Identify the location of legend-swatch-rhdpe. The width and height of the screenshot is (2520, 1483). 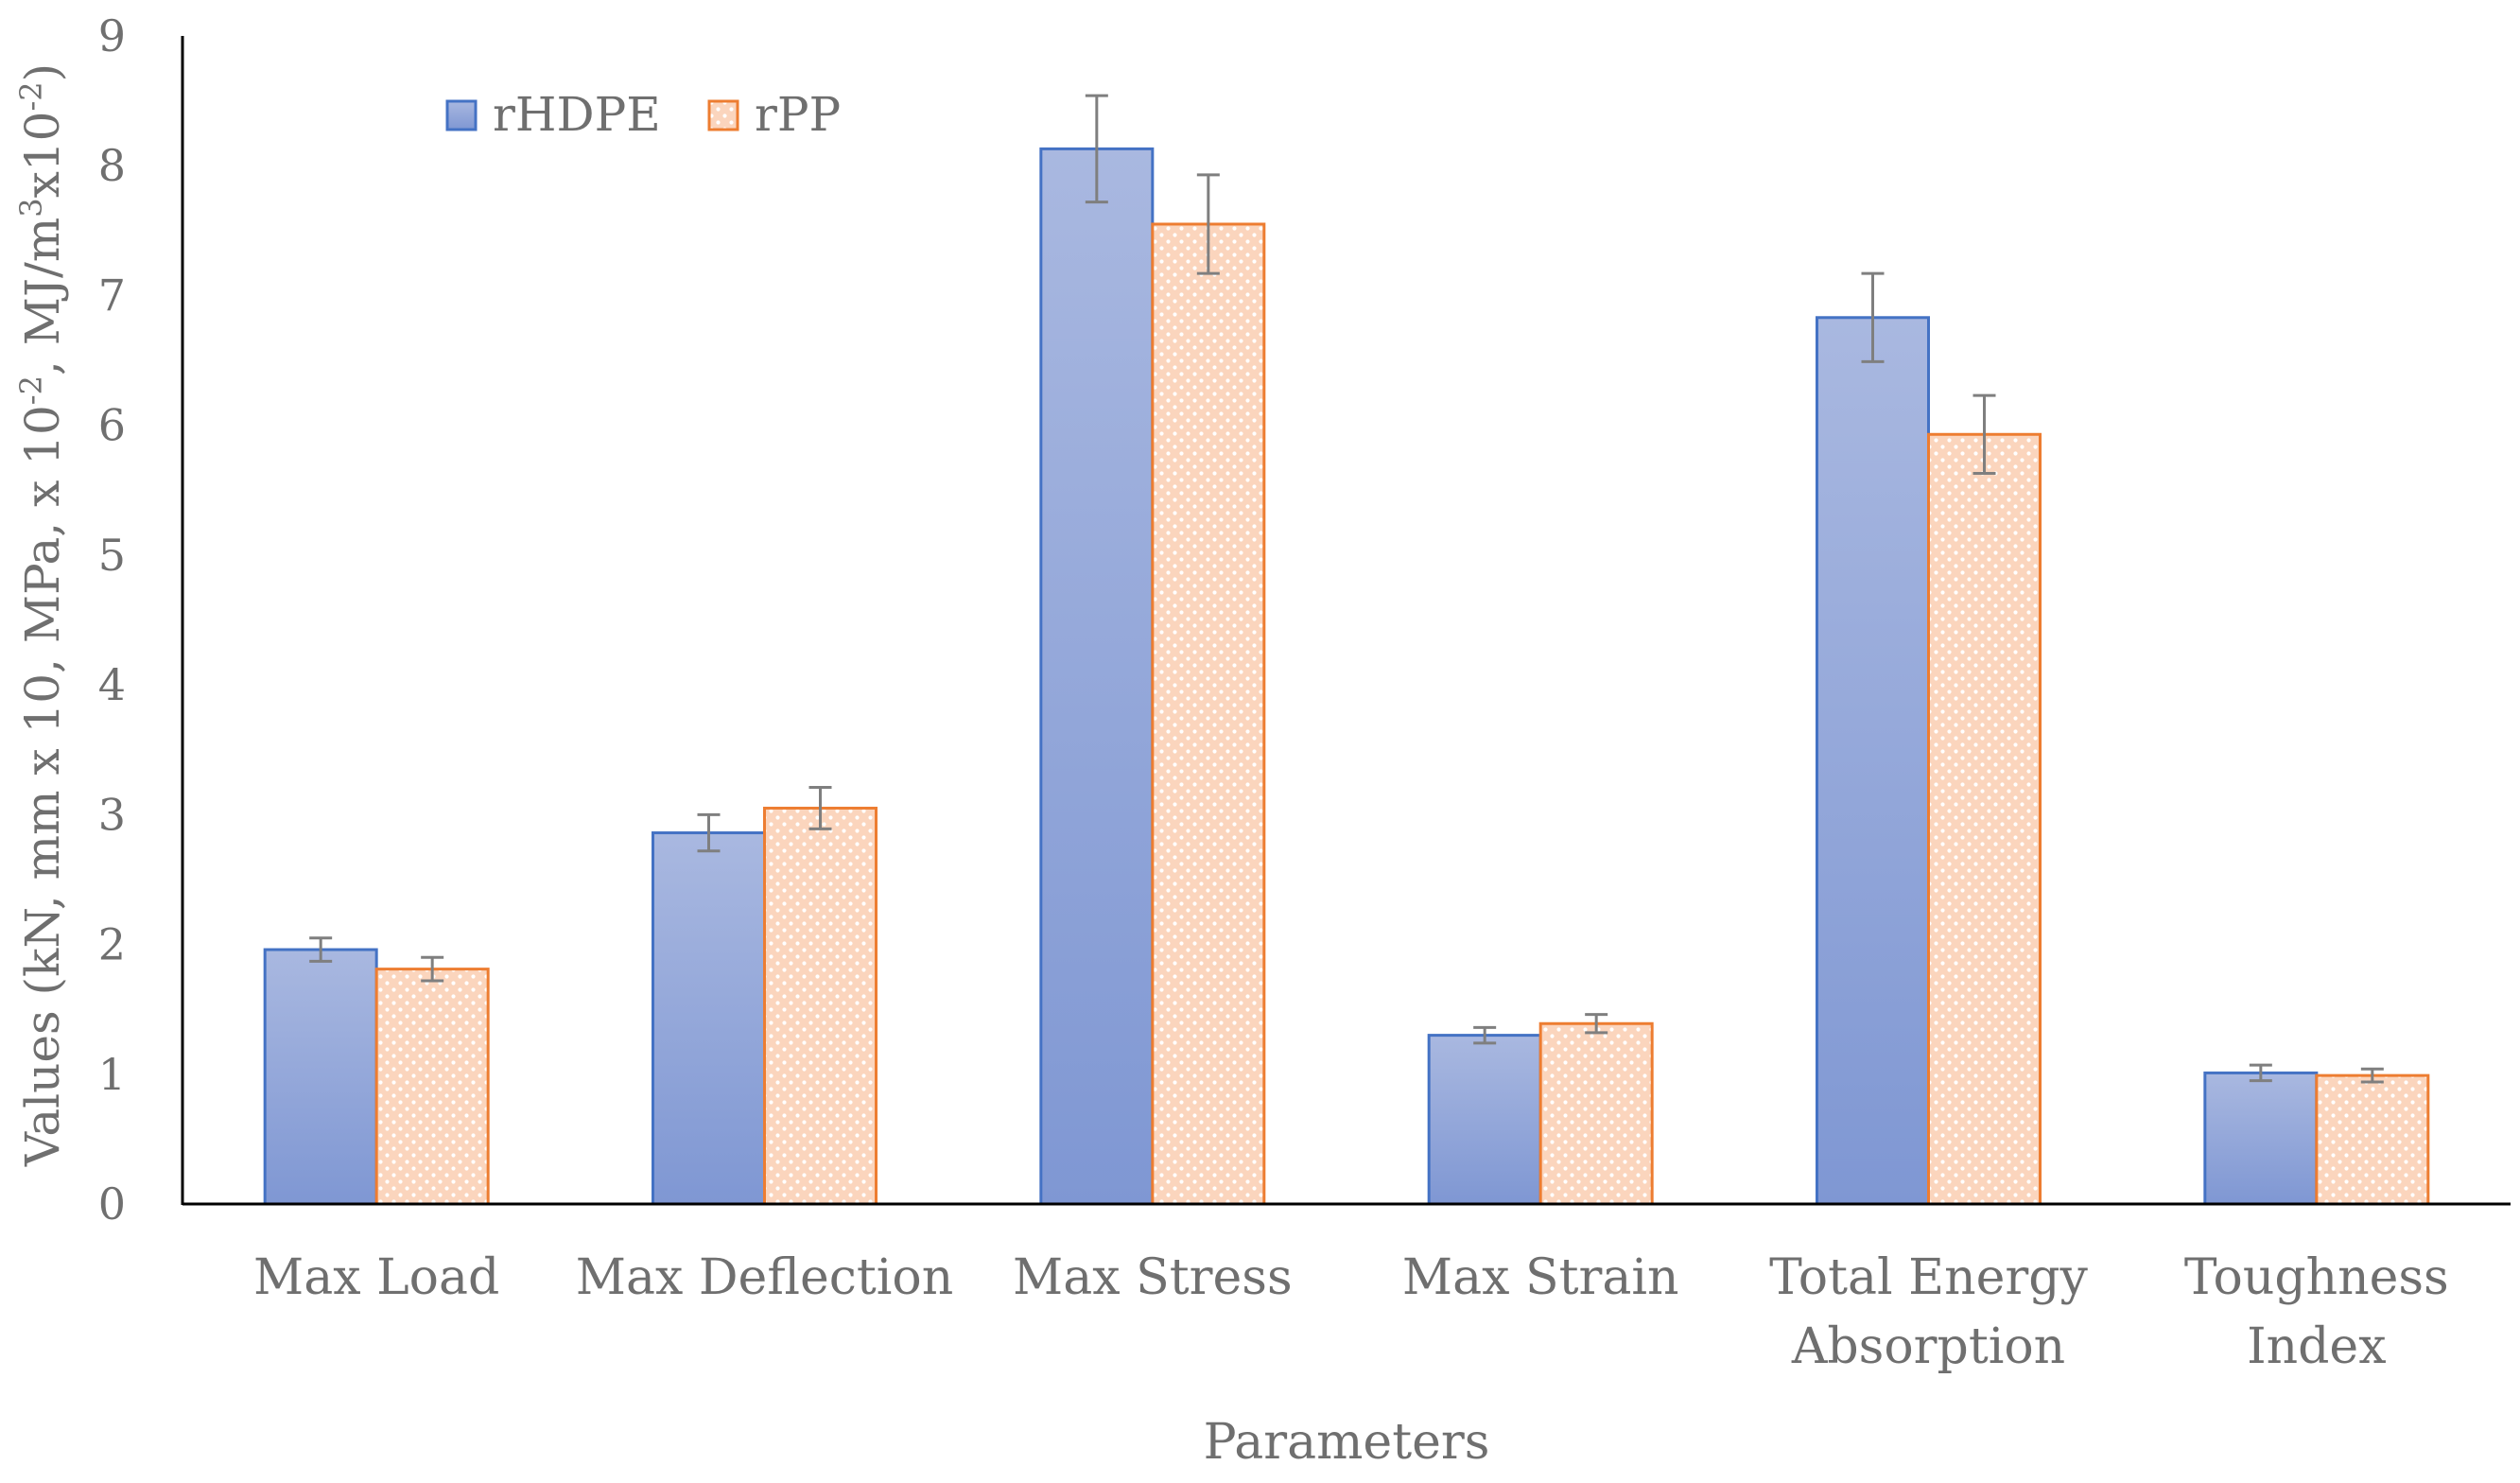
(461, 115).